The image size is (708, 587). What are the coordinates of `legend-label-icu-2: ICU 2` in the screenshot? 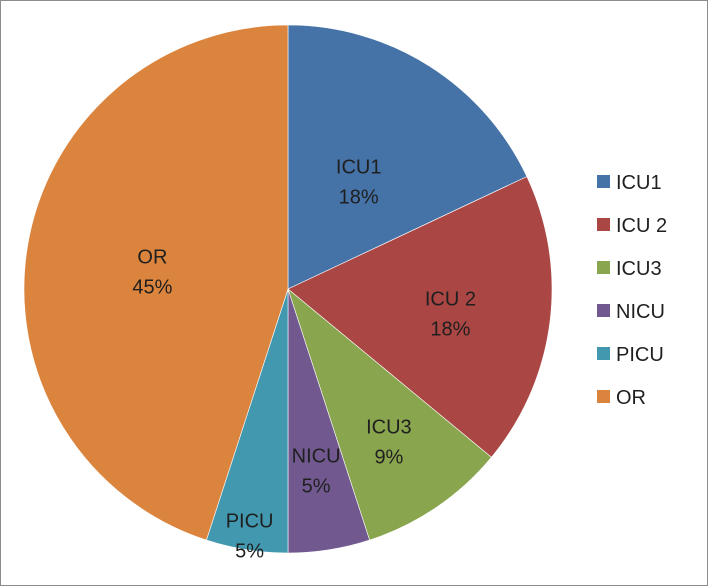 It's located at (641, 226).